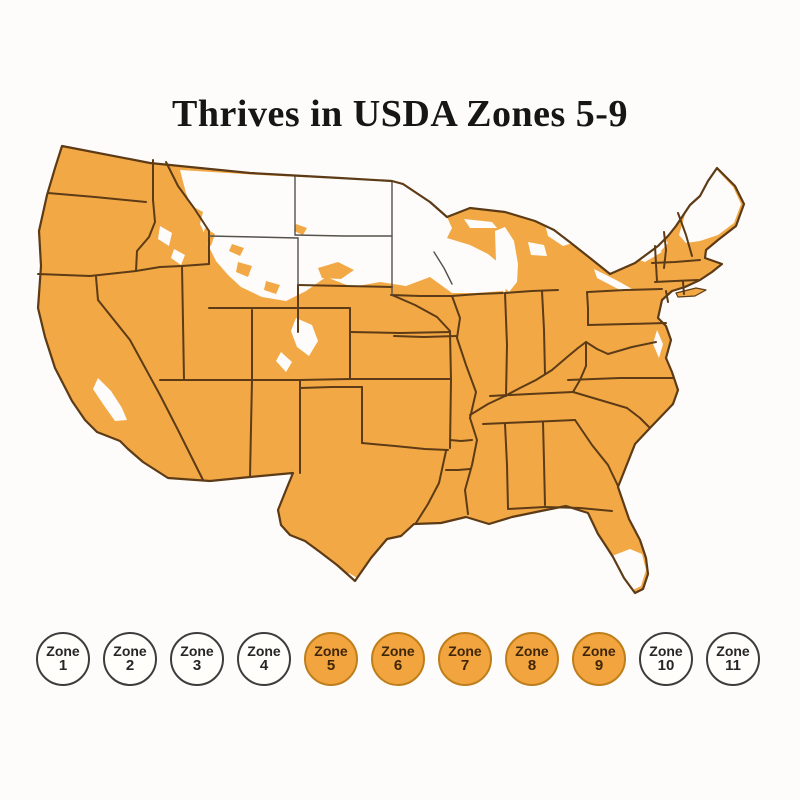  I want to click on zone-badge-number: 8, so click(532, 666).